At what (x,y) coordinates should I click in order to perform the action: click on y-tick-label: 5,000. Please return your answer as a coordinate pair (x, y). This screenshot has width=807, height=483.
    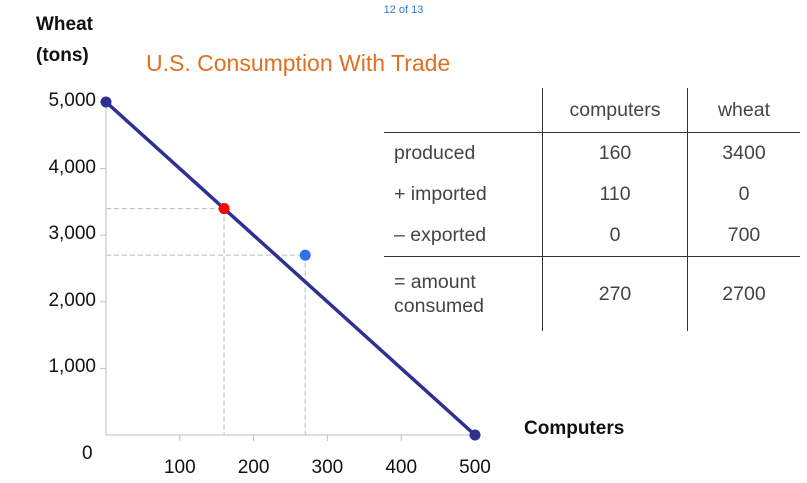
    Looking at the image, I should click on (72, 100).